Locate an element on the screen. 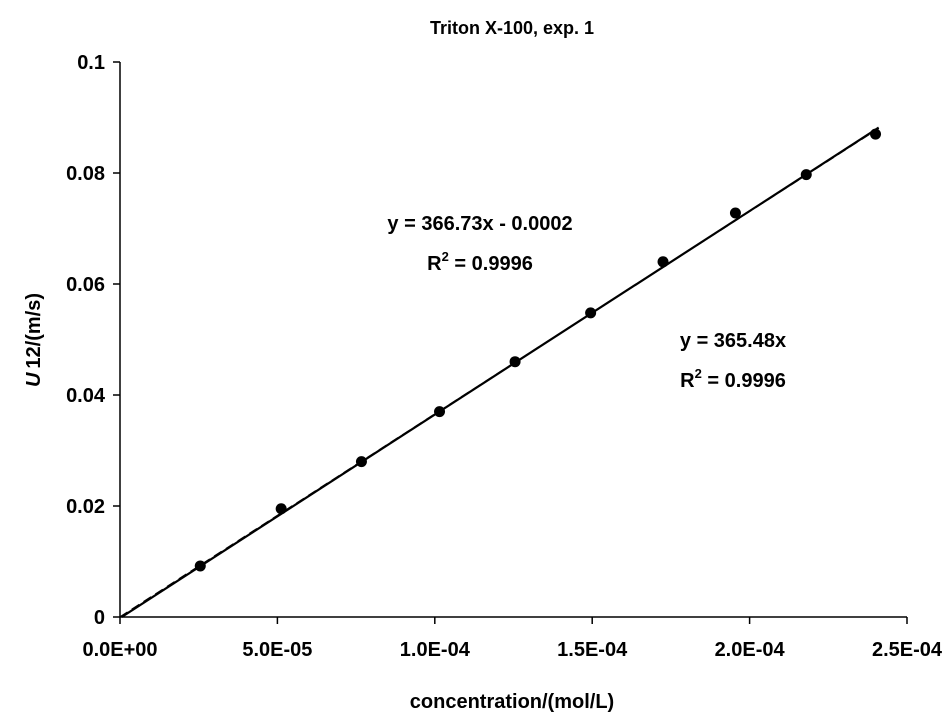 The width and height of the screenshot is (951, 720). trendline-2-r-squared: R2 = 0.9996 is located at coordinates (733, 379).